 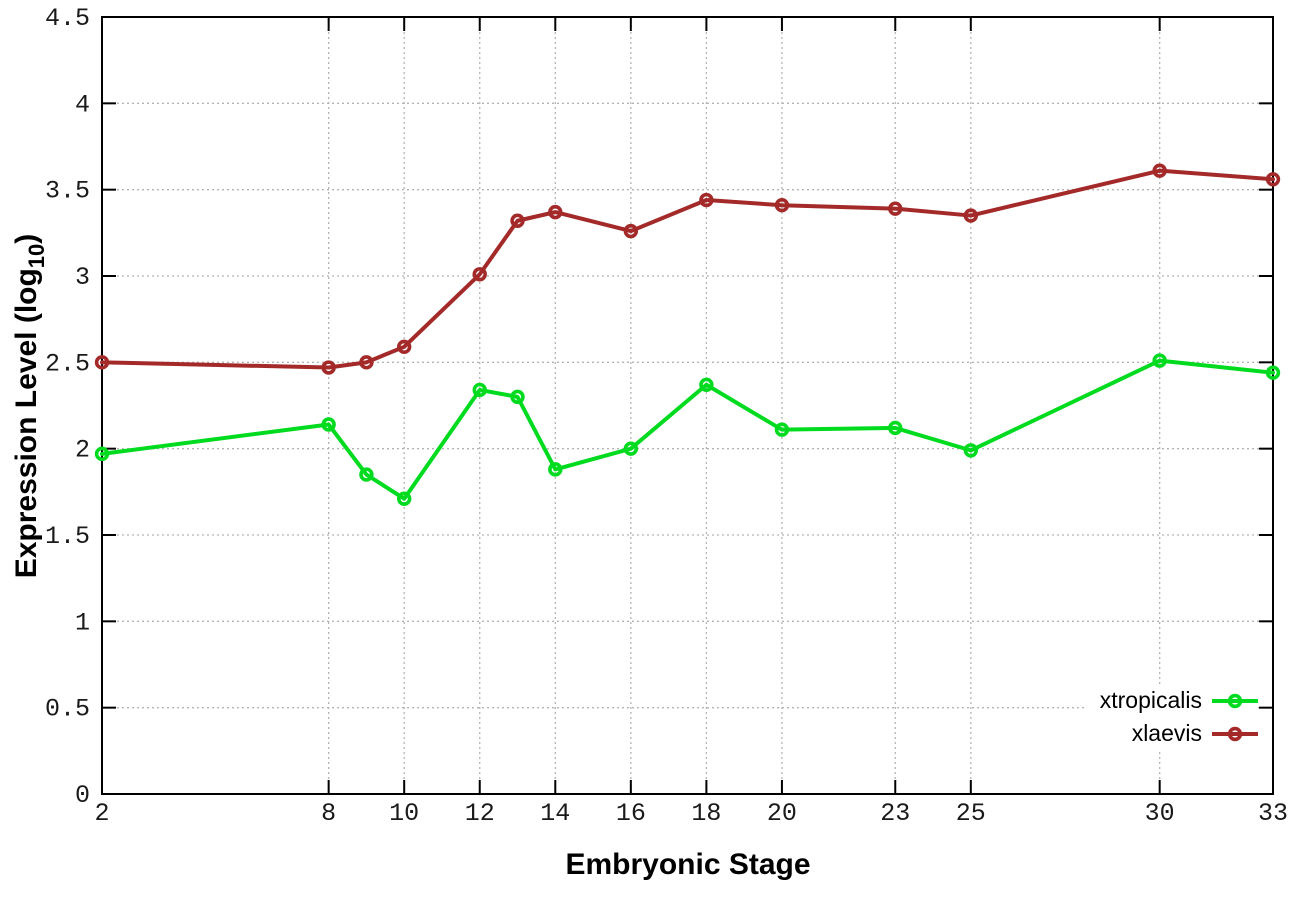 I want to click on y-tick-label: 0.5, so click(x=67, y=709).